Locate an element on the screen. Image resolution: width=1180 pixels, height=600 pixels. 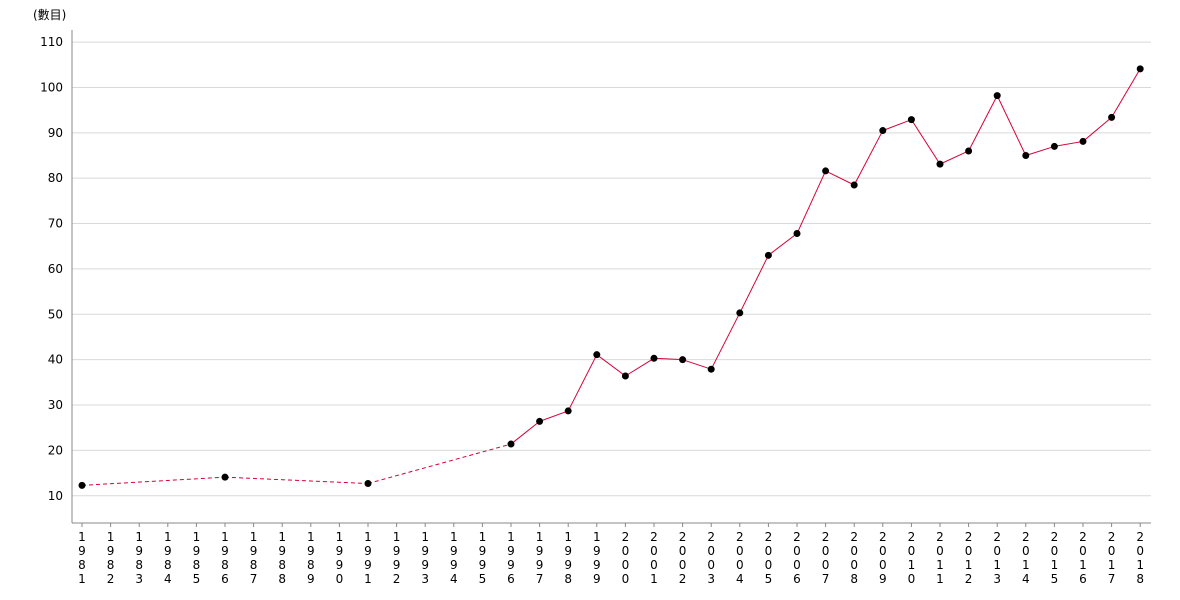
y-tick-label: 80 is located at coordinates (55, 178).